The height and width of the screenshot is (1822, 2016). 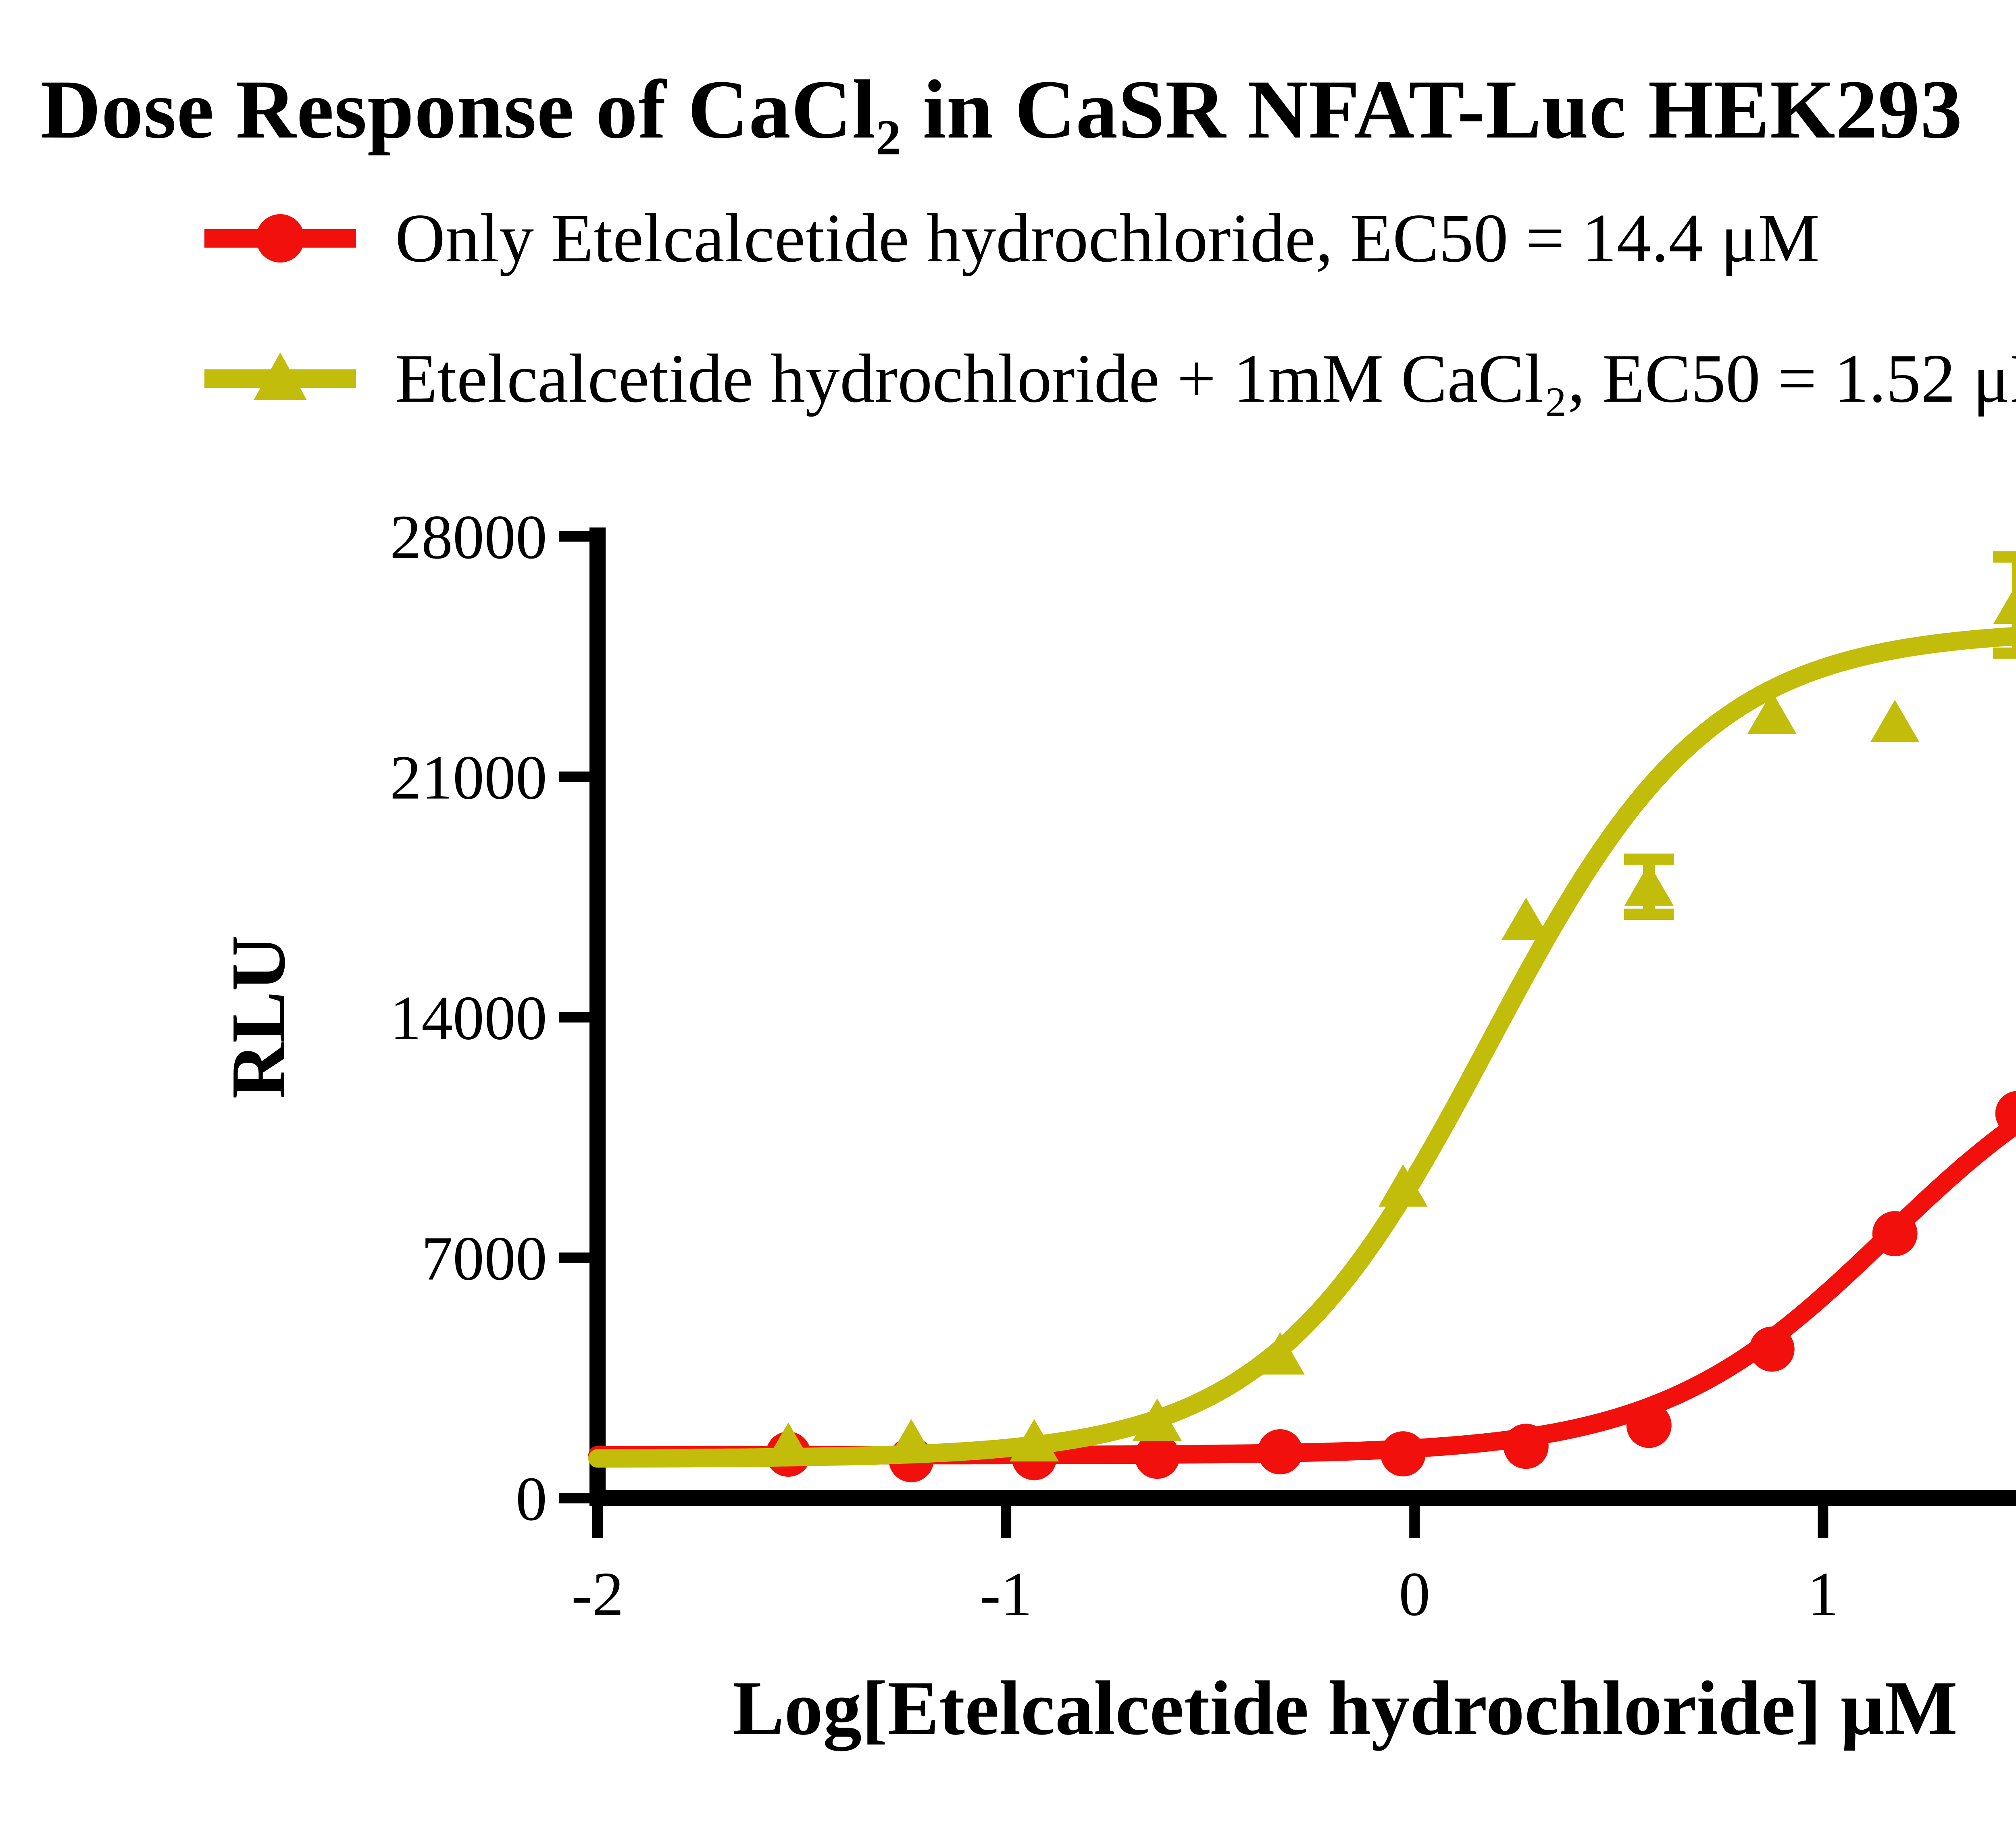 I want to click on legend-marker-red-circle-icon, so click(x=280, y=238).